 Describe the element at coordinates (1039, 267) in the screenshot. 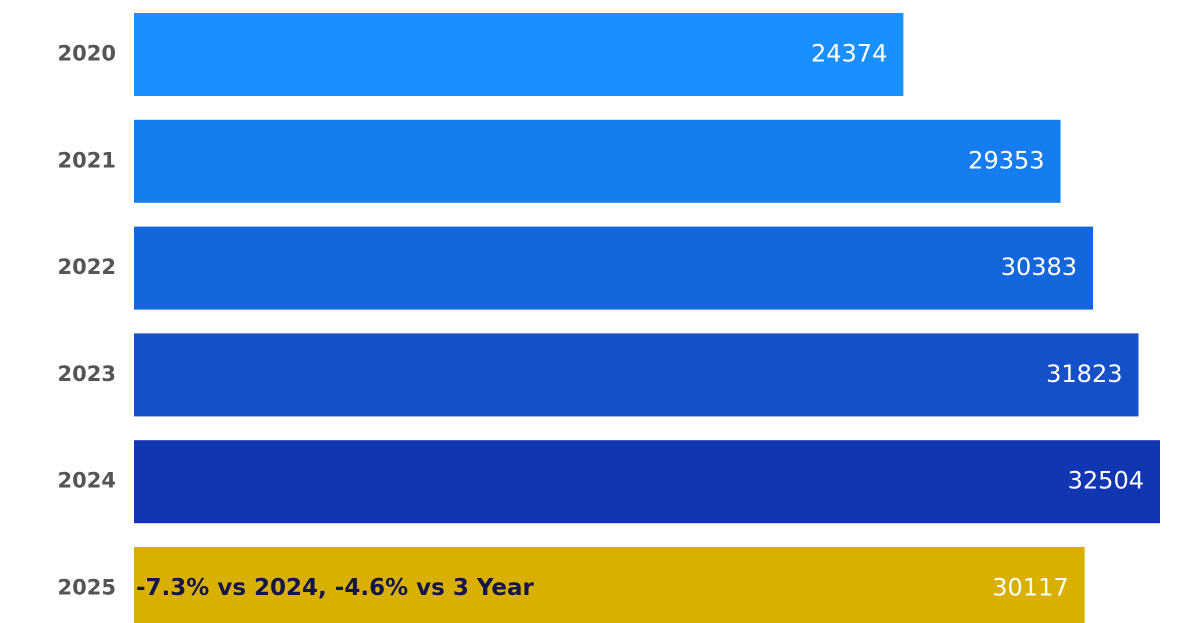

I see `value-label: 30383` at that location.